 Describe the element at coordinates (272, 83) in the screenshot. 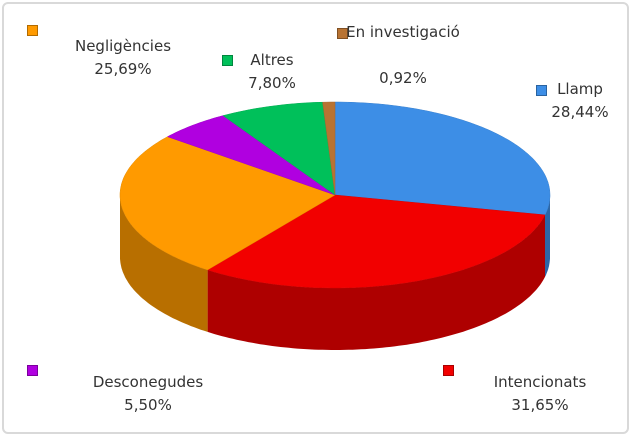

I see `value-label: 7,80%` at that location.